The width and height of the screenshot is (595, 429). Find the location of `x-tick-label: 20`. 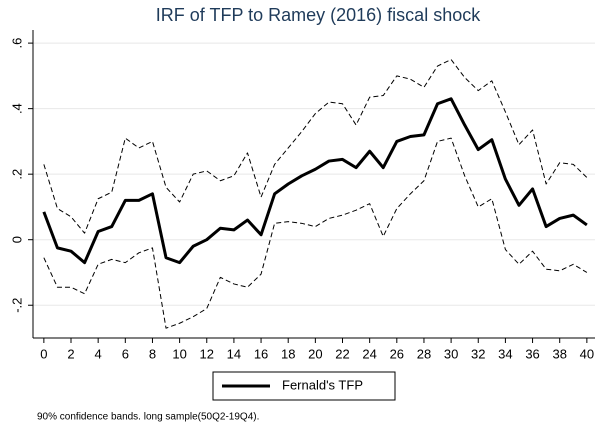

x-tick-label: 20 is located at coordinates (315, 353).